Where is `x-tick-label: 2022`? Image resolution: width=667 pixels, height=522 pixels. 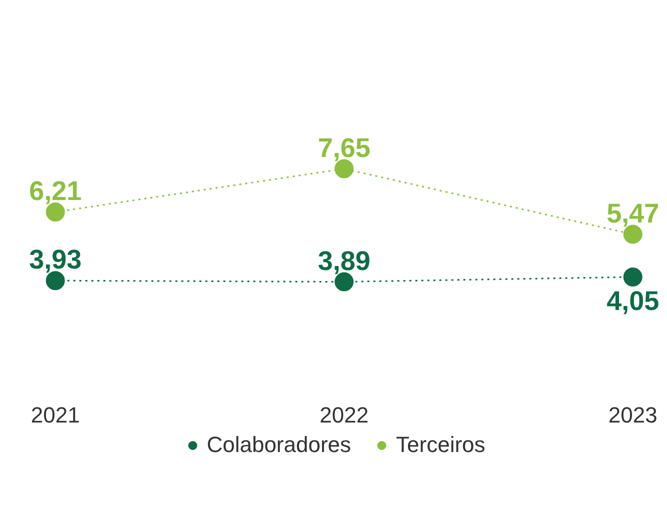
x-tick-label: 2022 is located at coordinates (344, 415).